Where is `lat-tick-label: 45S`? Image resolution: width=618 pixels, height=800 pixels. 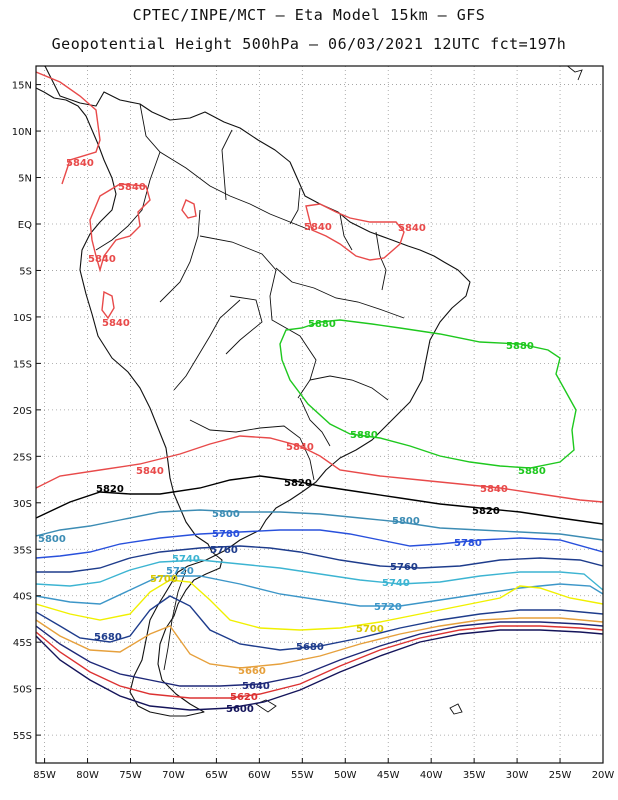
lat-tick-label: 45S is located at coordinates (22, 643).